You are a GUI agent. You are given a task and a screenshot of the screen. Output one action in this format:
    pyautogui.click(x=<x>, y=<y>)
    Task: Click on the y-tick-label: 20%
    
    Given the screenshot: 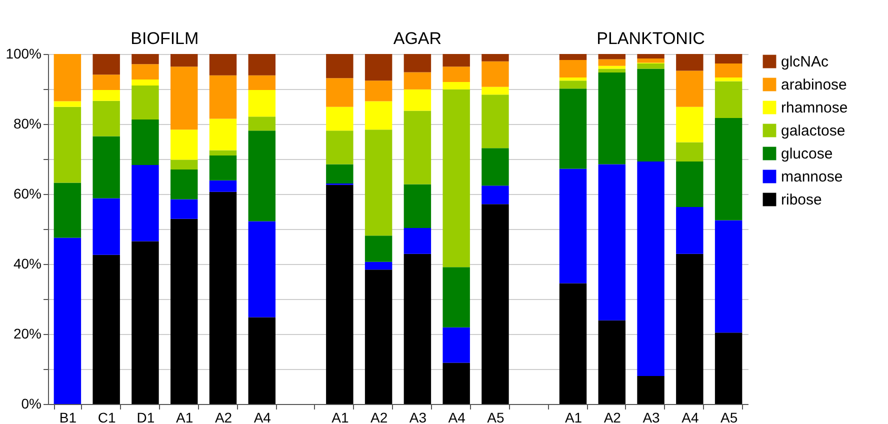 What is the action you would take?
    pyautogui.click(x=27, y=334)
    